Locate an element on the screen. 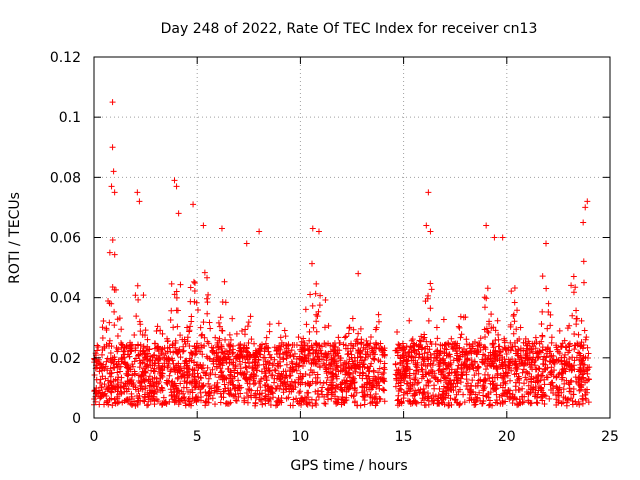 The image size is (640, 480). y-tick-label: 0 is located at coordinates (76, 419).